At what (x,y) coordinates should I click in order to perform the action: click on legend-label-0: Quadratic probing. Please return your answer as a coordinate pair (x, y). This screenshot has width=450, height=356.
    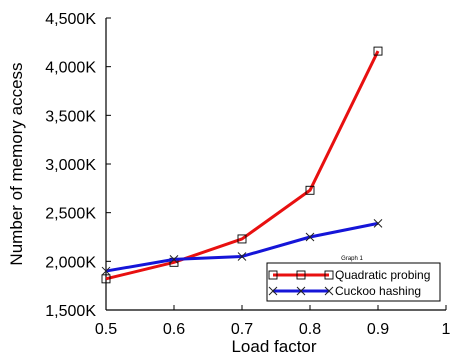
    Looking at the image, I should click on (382, 275).